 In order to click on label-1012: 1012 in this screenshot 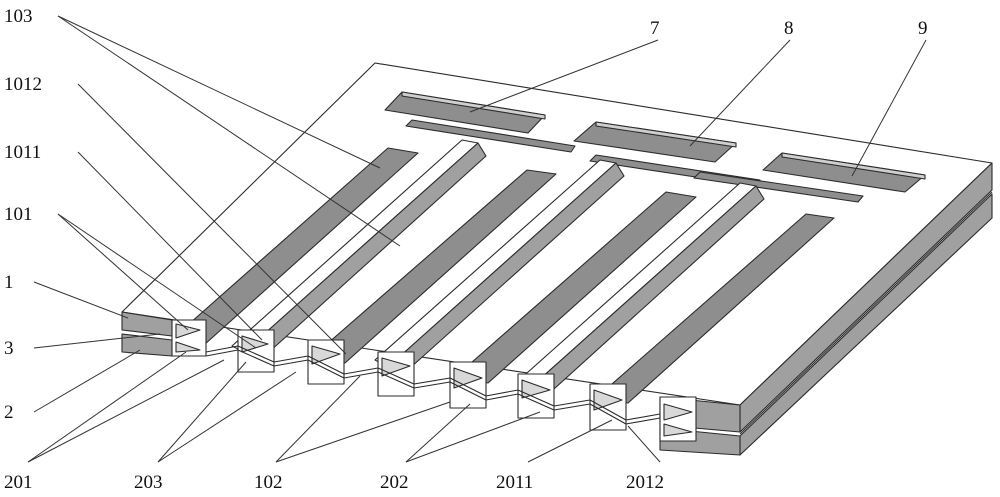, I will do `click(23, 84)`.